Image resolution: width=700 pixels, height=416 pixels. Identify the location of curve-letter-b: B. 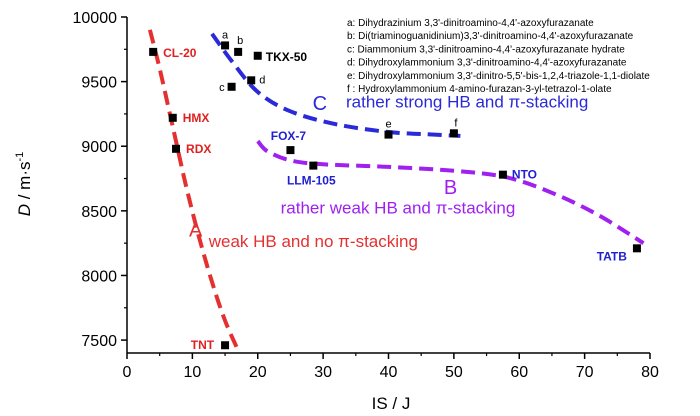
(450, 188).